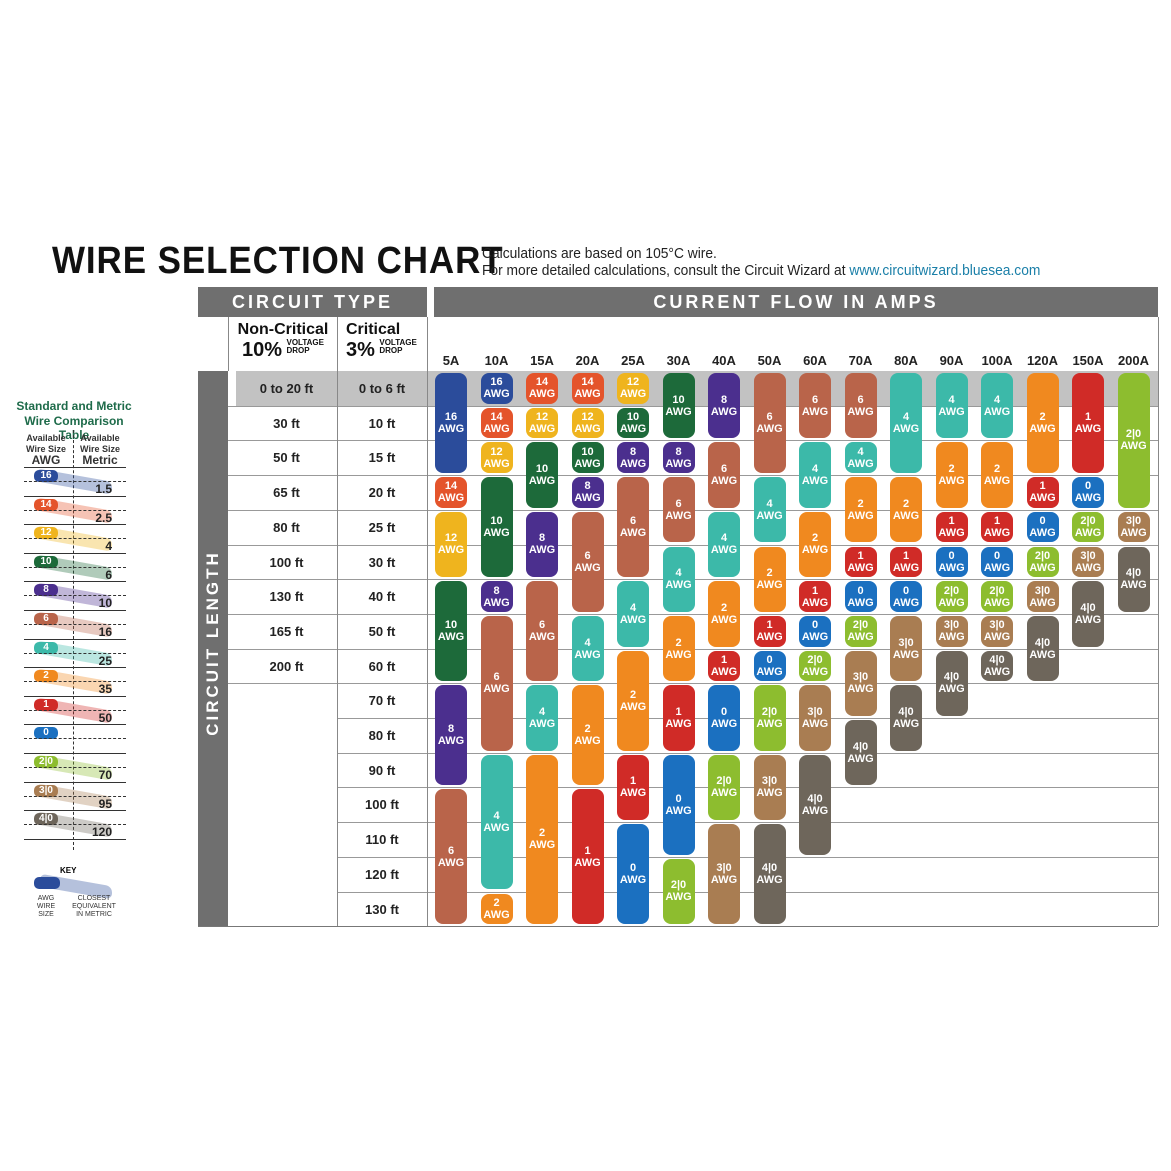 Image resolution: width=1171 pixels, height=1171 pixels. I want to click on critical-length: 90 ft, so click(382, 770).